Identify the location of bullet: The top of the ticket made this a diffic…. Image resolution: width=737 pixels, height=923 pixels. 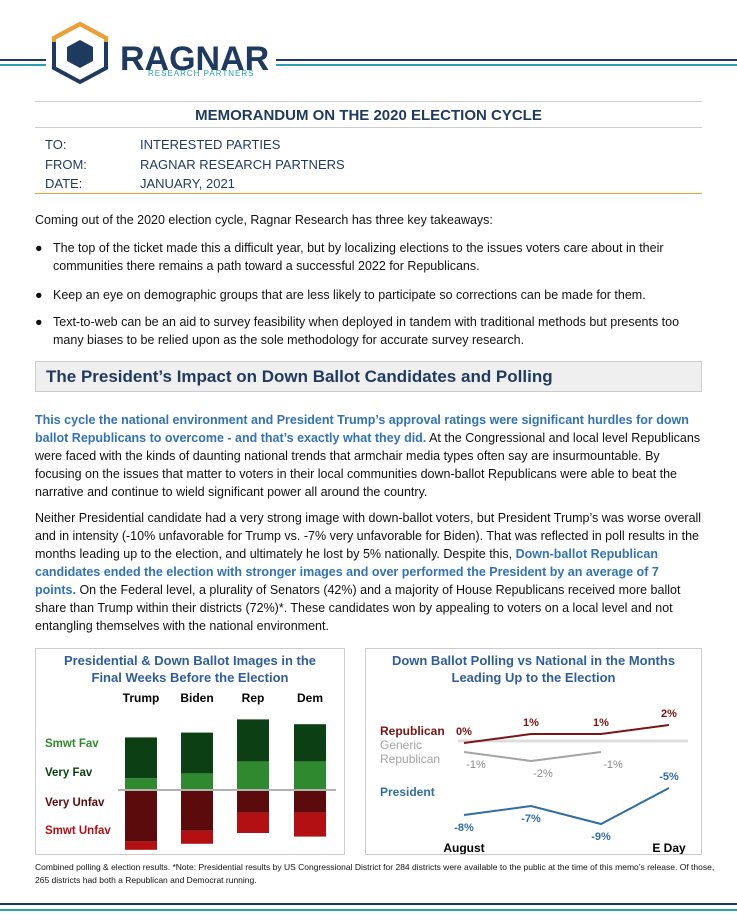
(358, 257).